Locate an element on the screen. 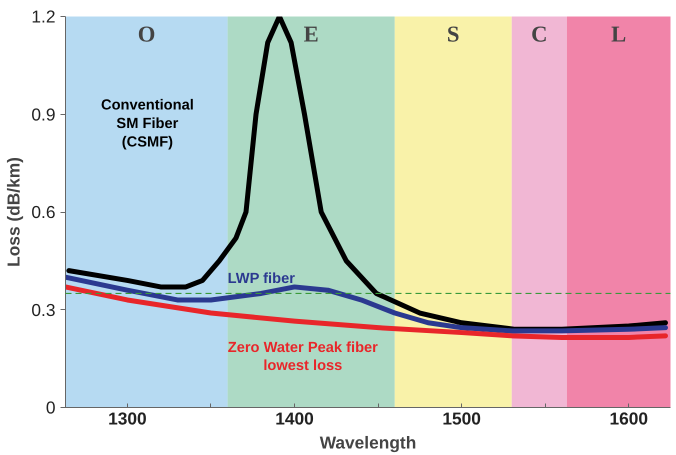 This screenshot has width=676, height=455. y-axis-title: Loss (dB/km) is located at coordinates (13, 212).